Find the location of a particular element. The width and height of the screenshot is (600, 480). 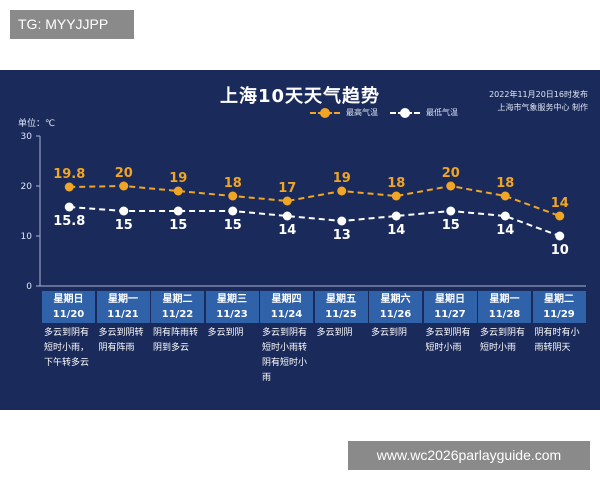

legend-high-label: 最高气温 is located at coordinates (362, 112).